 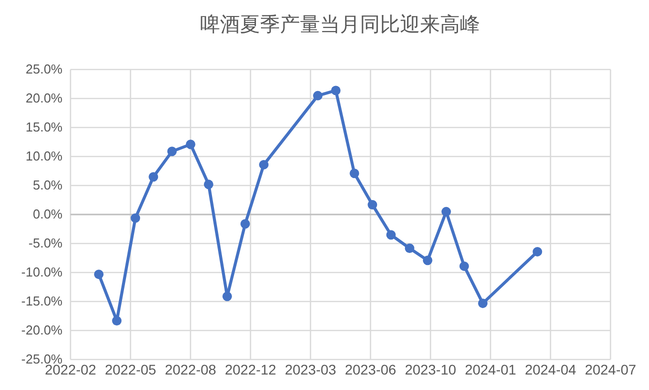 I want to click on y-tick-label: -5.0%, so click(x=45, y=243).